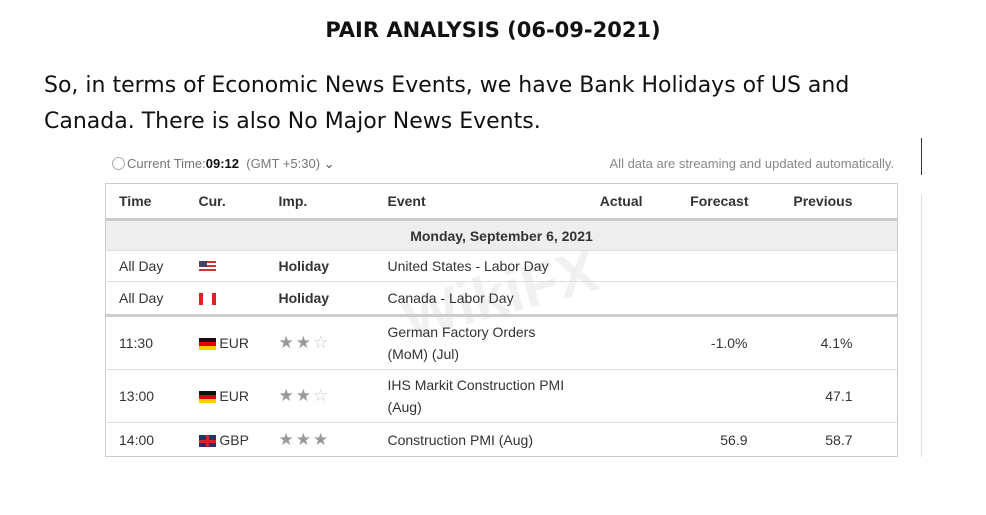 Image resolution: width=986 pixels, height=515 pixels. I want to click on event-name: United States - Labor Day, so click(473, 266).